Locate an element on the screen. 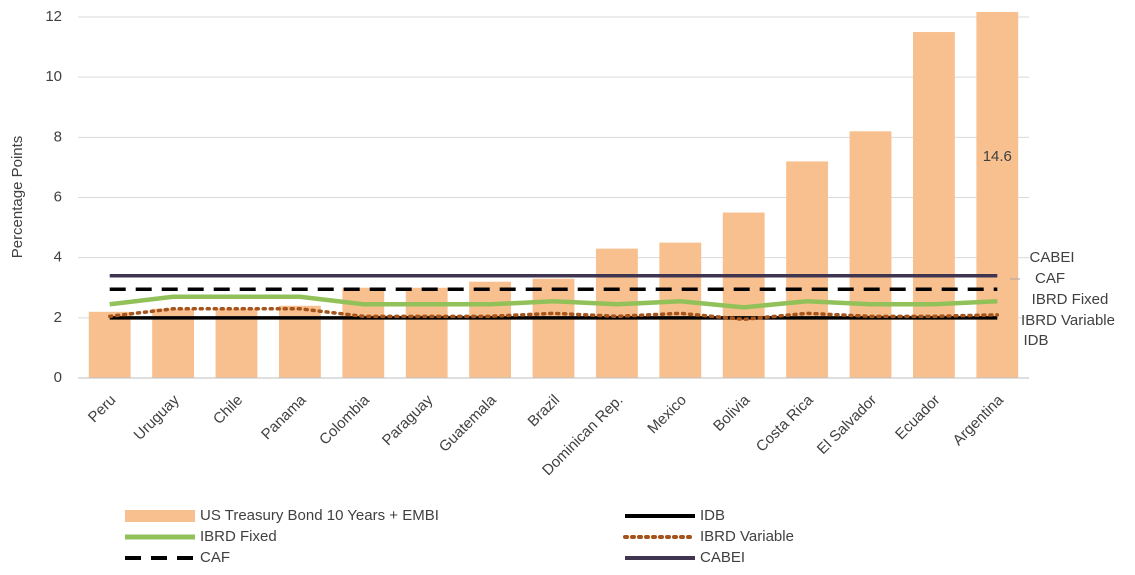  y-tick-label: 4 is located at coordinates (58, 257).